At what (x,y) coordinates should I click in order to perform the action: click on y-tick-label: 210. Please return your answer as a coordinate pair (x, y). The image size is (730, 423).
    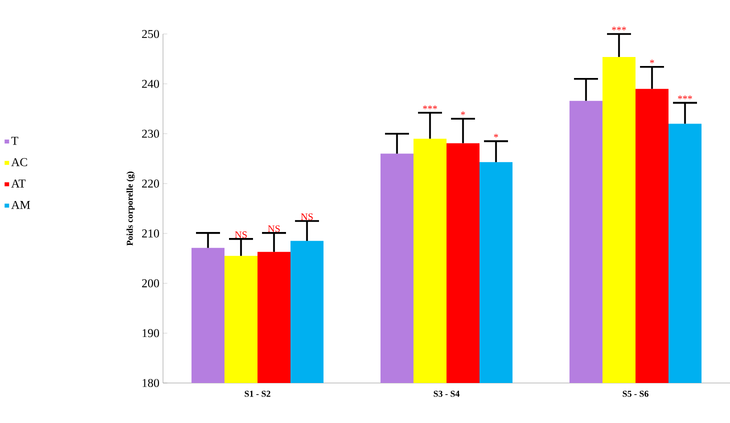
    Looking at the image, I should click on (151, 233).